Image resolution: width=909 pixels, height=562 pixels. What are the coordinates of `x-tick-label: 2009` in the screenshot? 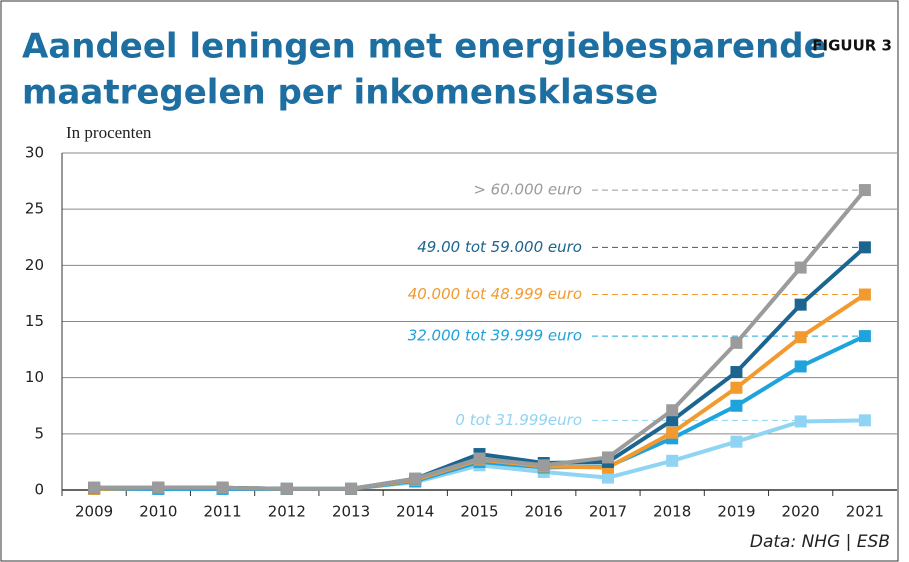 It's located at (94, 512).